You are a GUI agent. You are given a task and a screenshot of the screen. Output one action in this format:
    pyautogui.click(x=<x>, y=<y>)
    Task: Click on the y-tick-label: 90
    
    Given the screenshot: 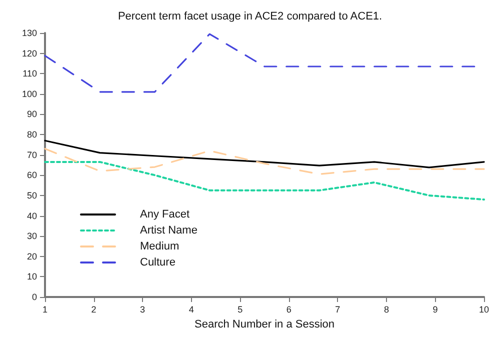 What is the action you would take?
    pyautogui.click(x=31, y=114)
    